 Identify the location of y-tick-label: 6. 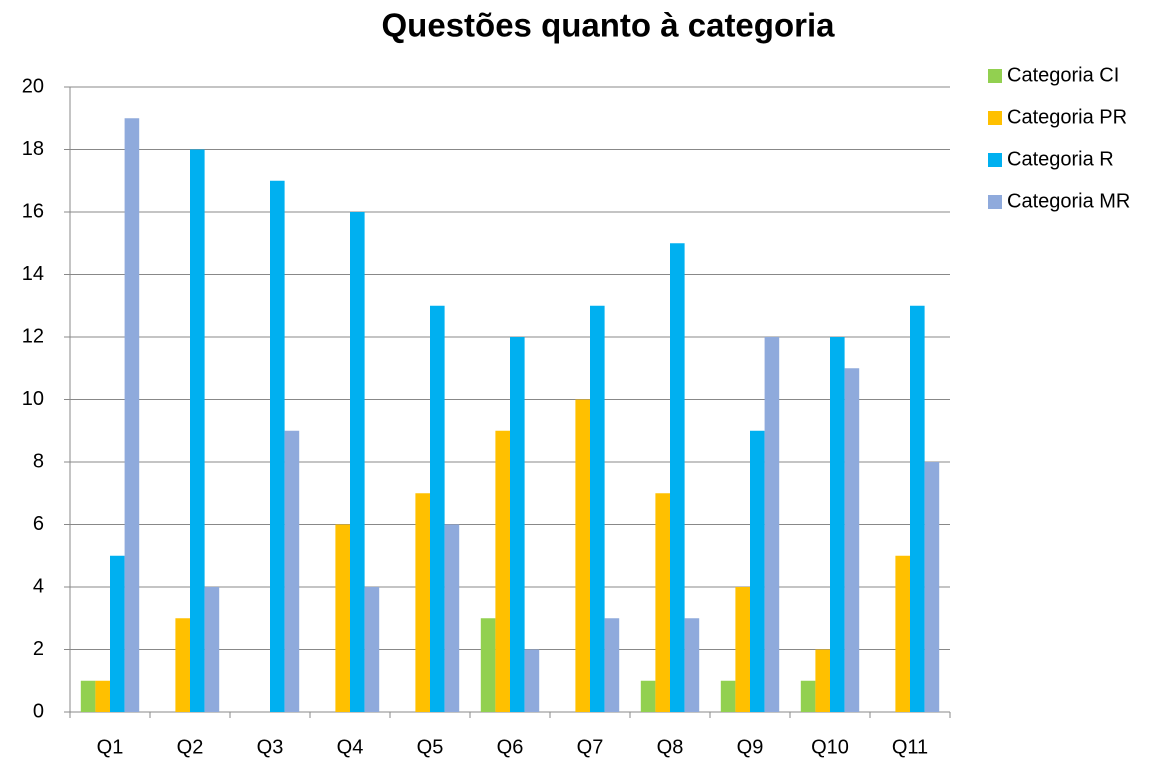
(38, 524).